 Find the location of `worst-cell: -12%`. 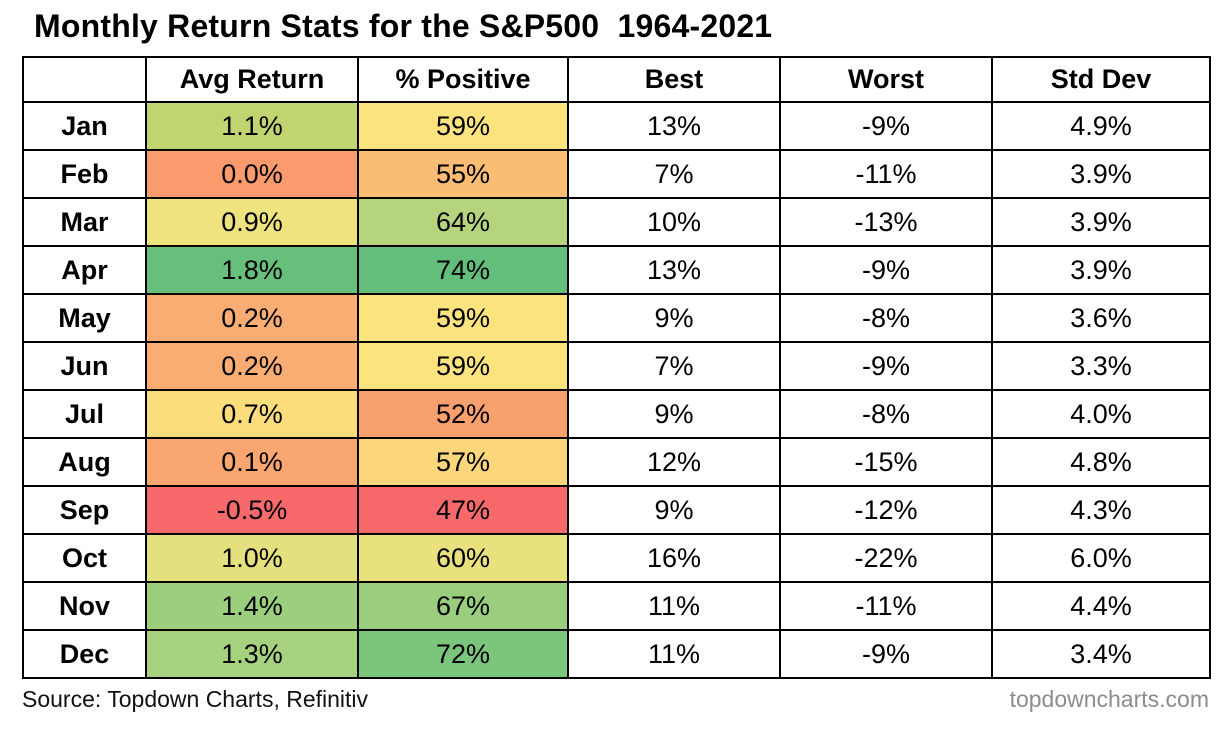

worst-cell: -12% is located at coordinates (886, 510).